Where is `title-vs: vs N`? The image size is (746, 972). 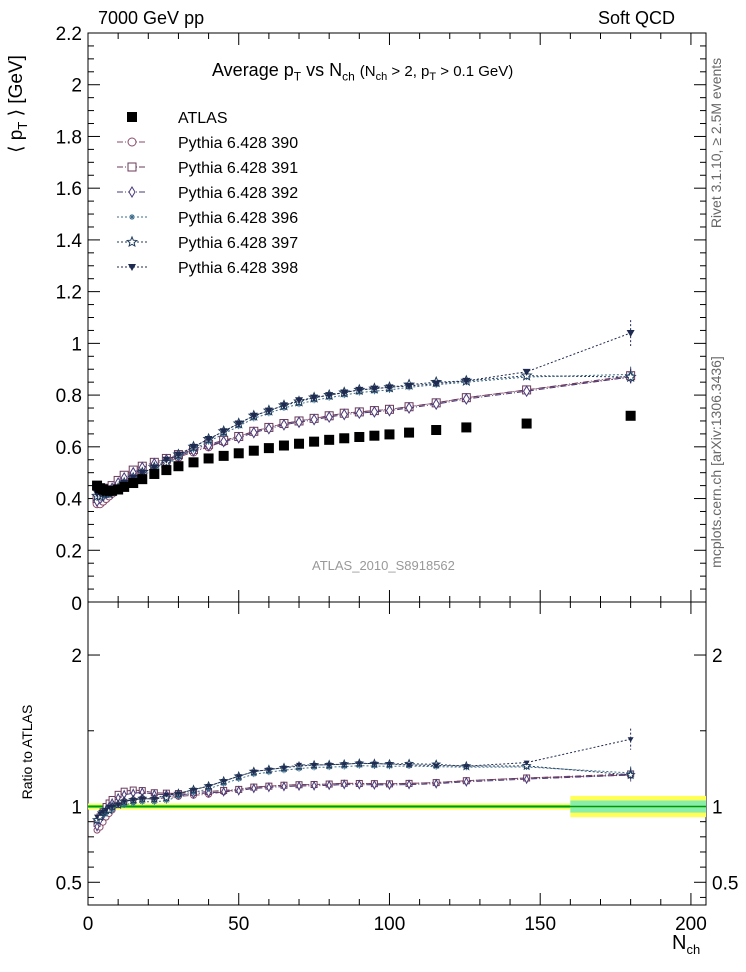
title-vs: vs N is located at coordinates (324, 70).